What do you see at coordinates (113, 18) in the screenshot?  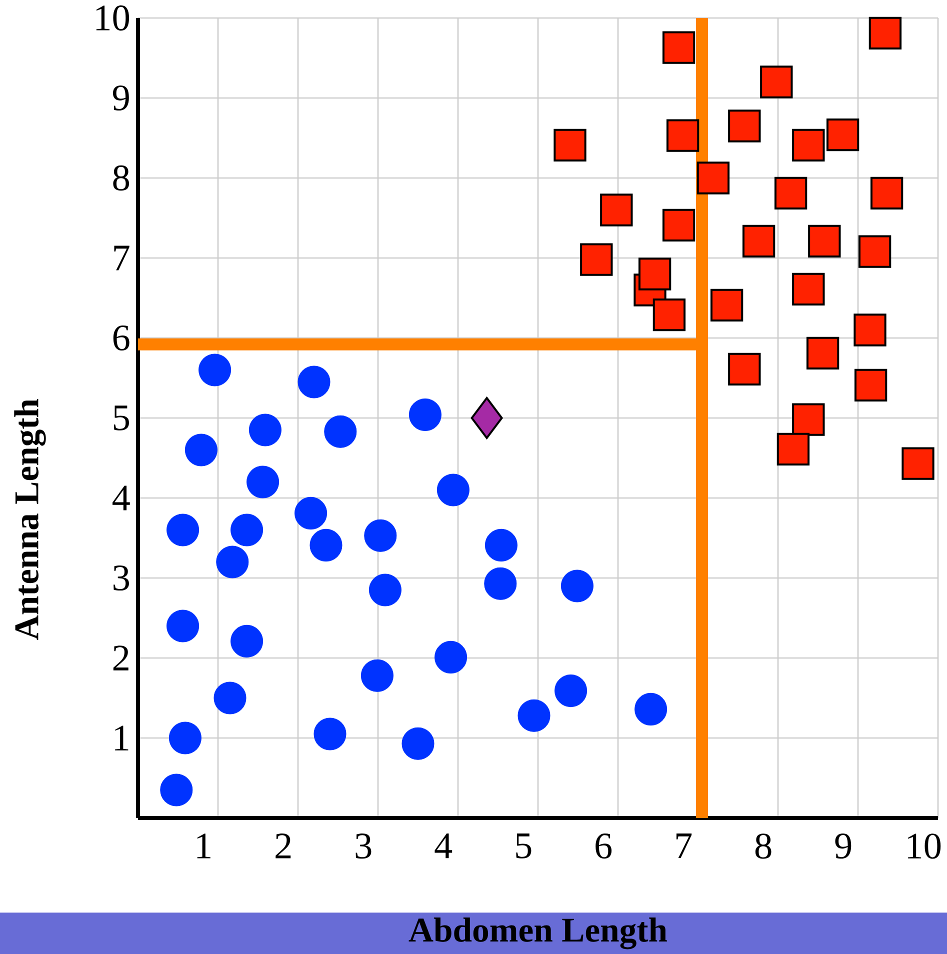 I see `y-tick-label: 10` at bounding box center [113, 18].